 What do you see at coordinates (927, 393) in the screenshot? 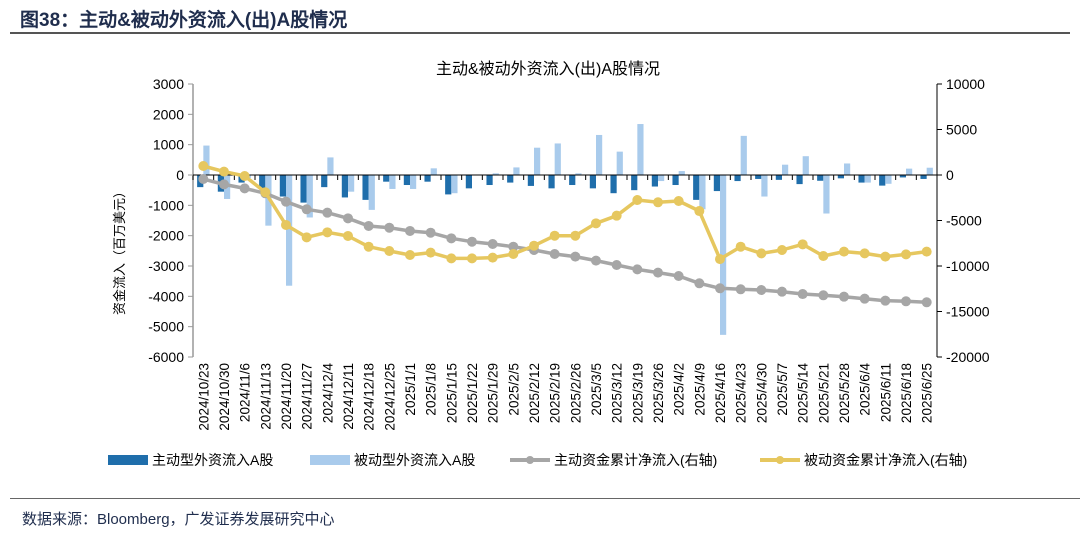
I see `x-tick-label: 2025/6/25` at bounding box center [927, 393].